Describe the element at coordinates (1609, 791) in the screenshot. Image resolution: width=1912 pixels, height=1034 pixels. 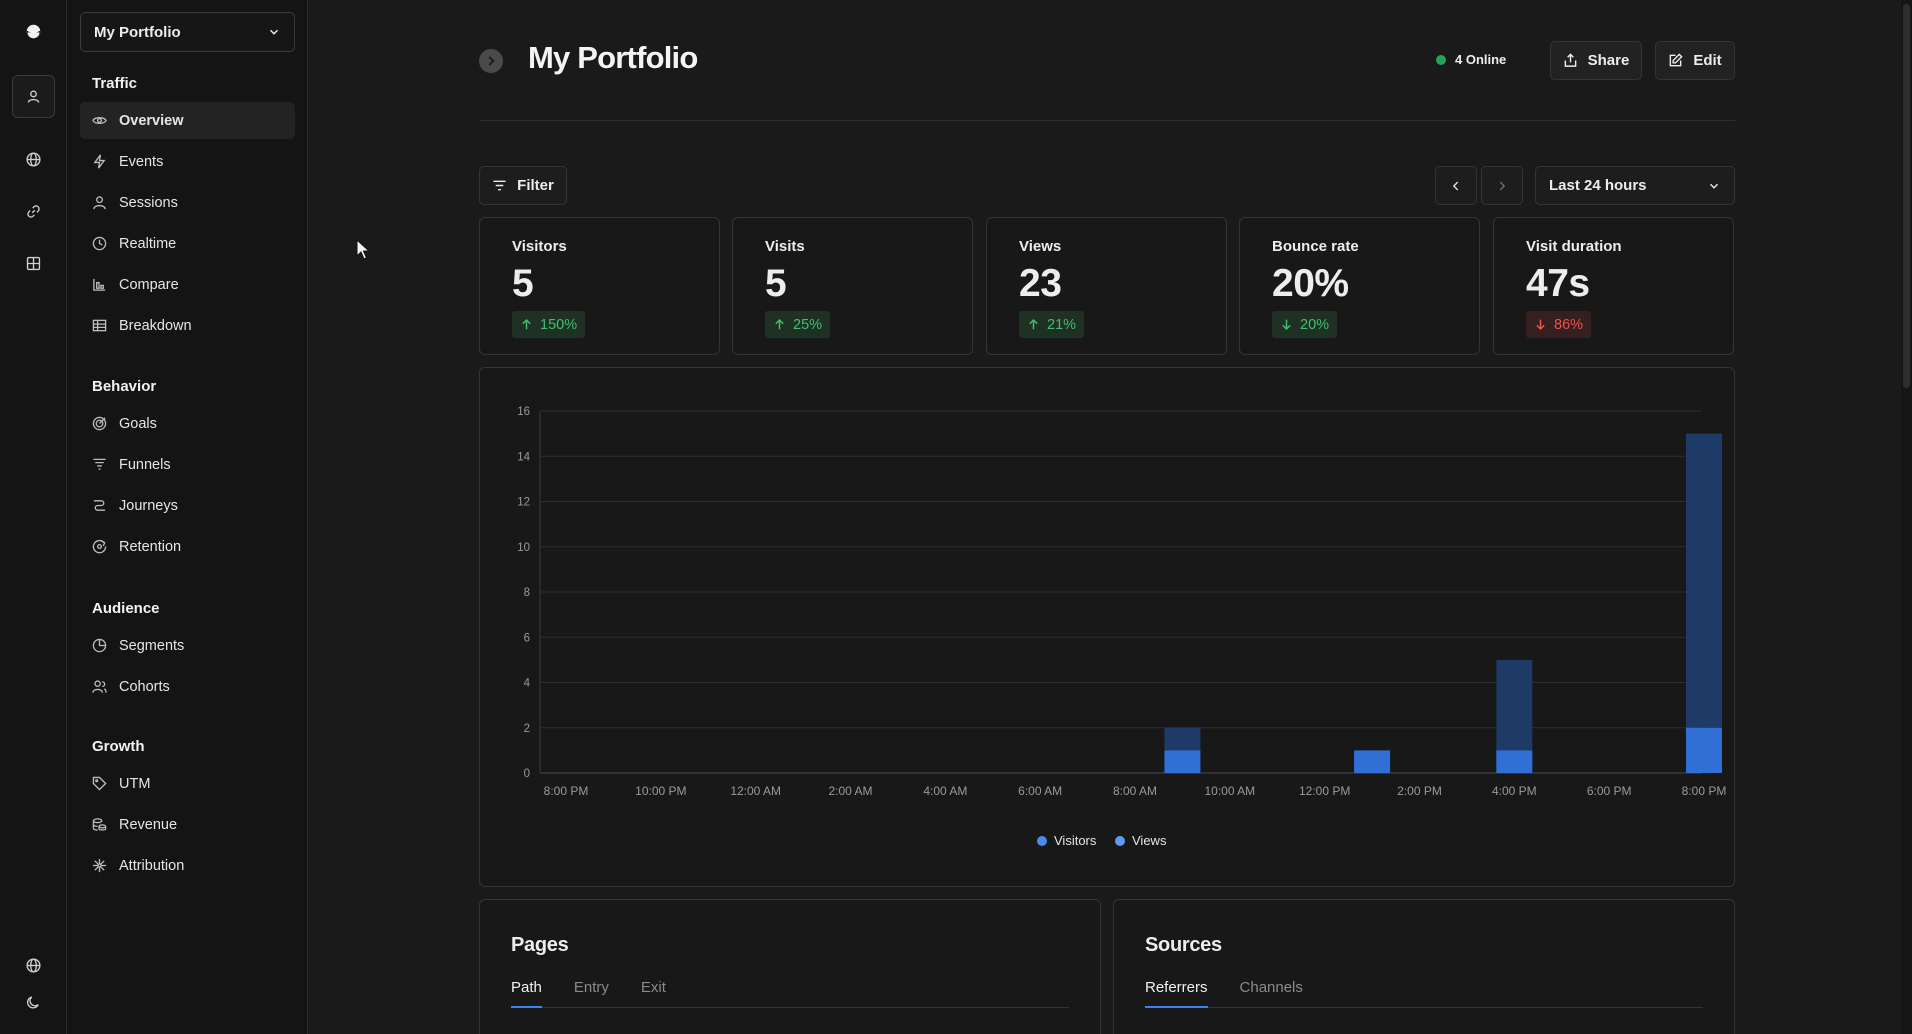
I see `x-tick-label: 6:00 PM` at that location.